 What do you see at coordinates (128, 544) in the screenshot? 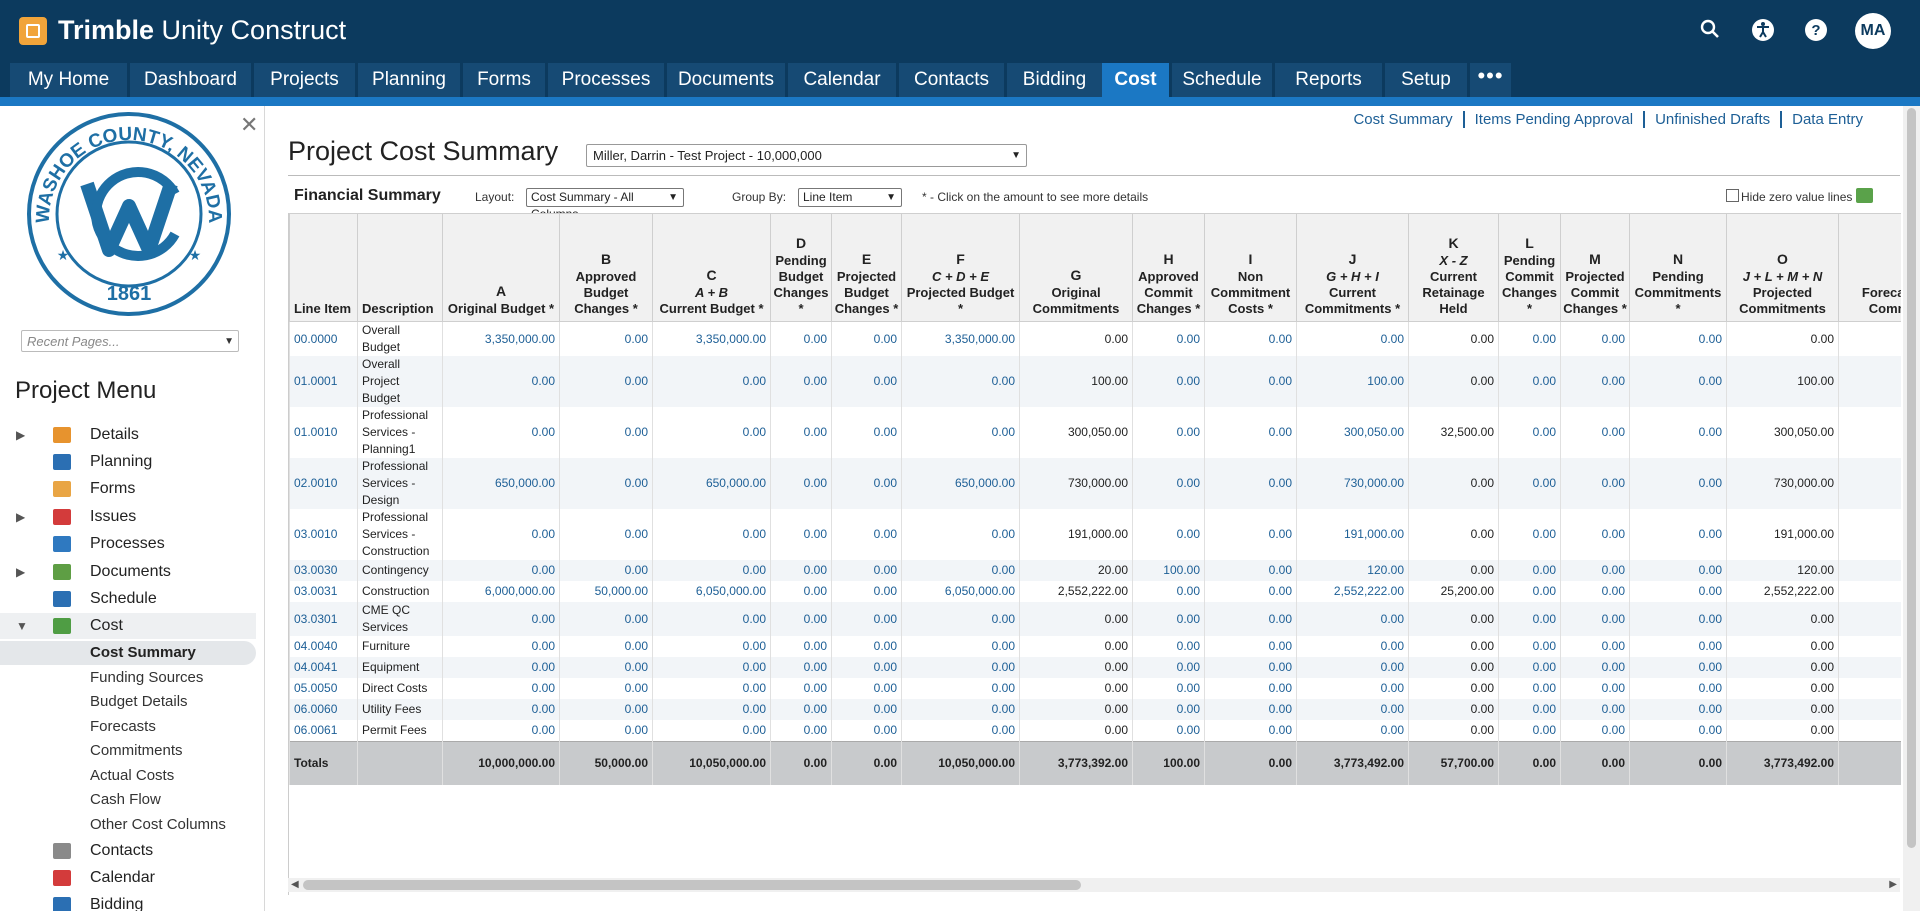
I see `menu-item-processes: Processes` at bounding box center [128, 544].